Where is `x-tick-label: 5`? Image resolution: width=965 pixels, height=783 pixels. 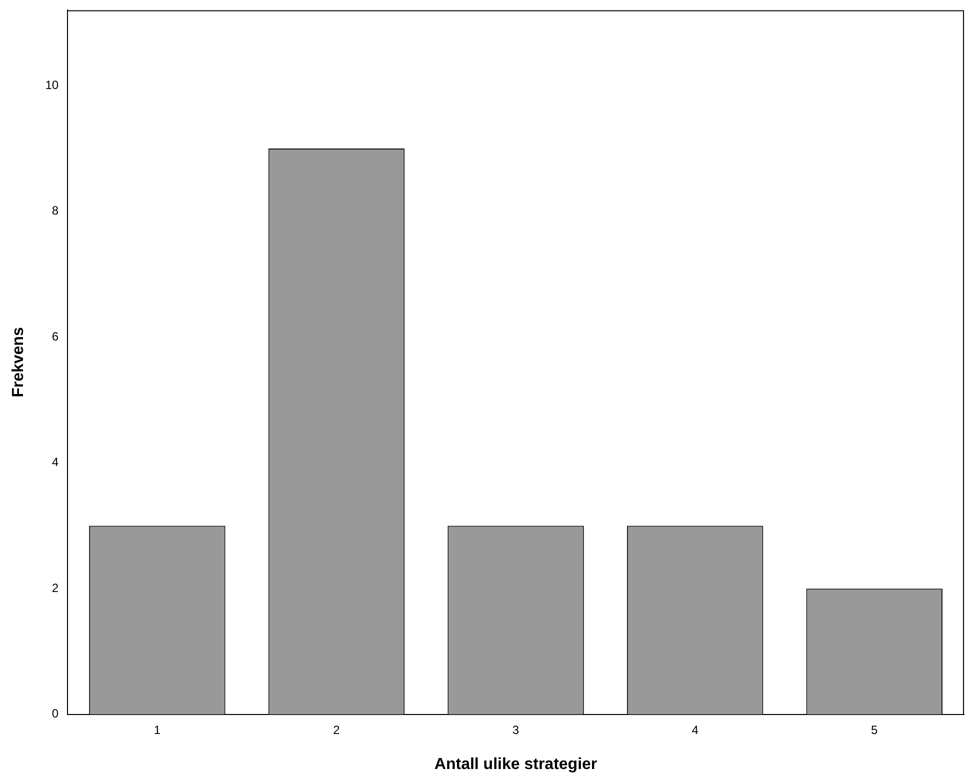 x-tick-label: 5 is located at coordinates (874, 729).